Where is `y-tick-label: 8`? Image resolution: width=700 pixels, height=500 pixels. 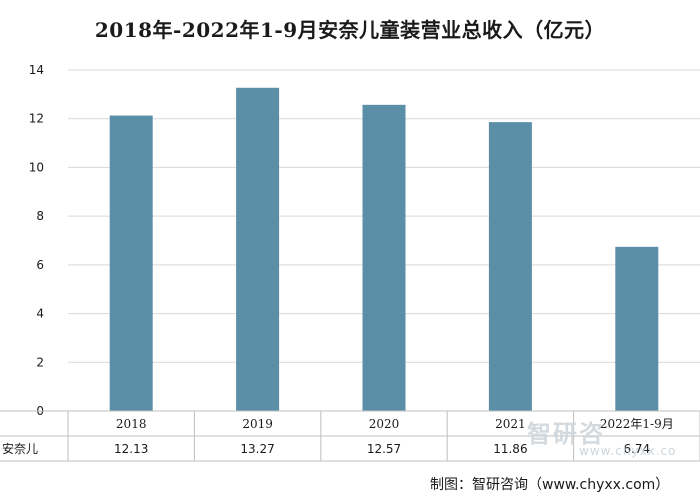 y-tick-label: 8 is located at coordinates (40, 216).